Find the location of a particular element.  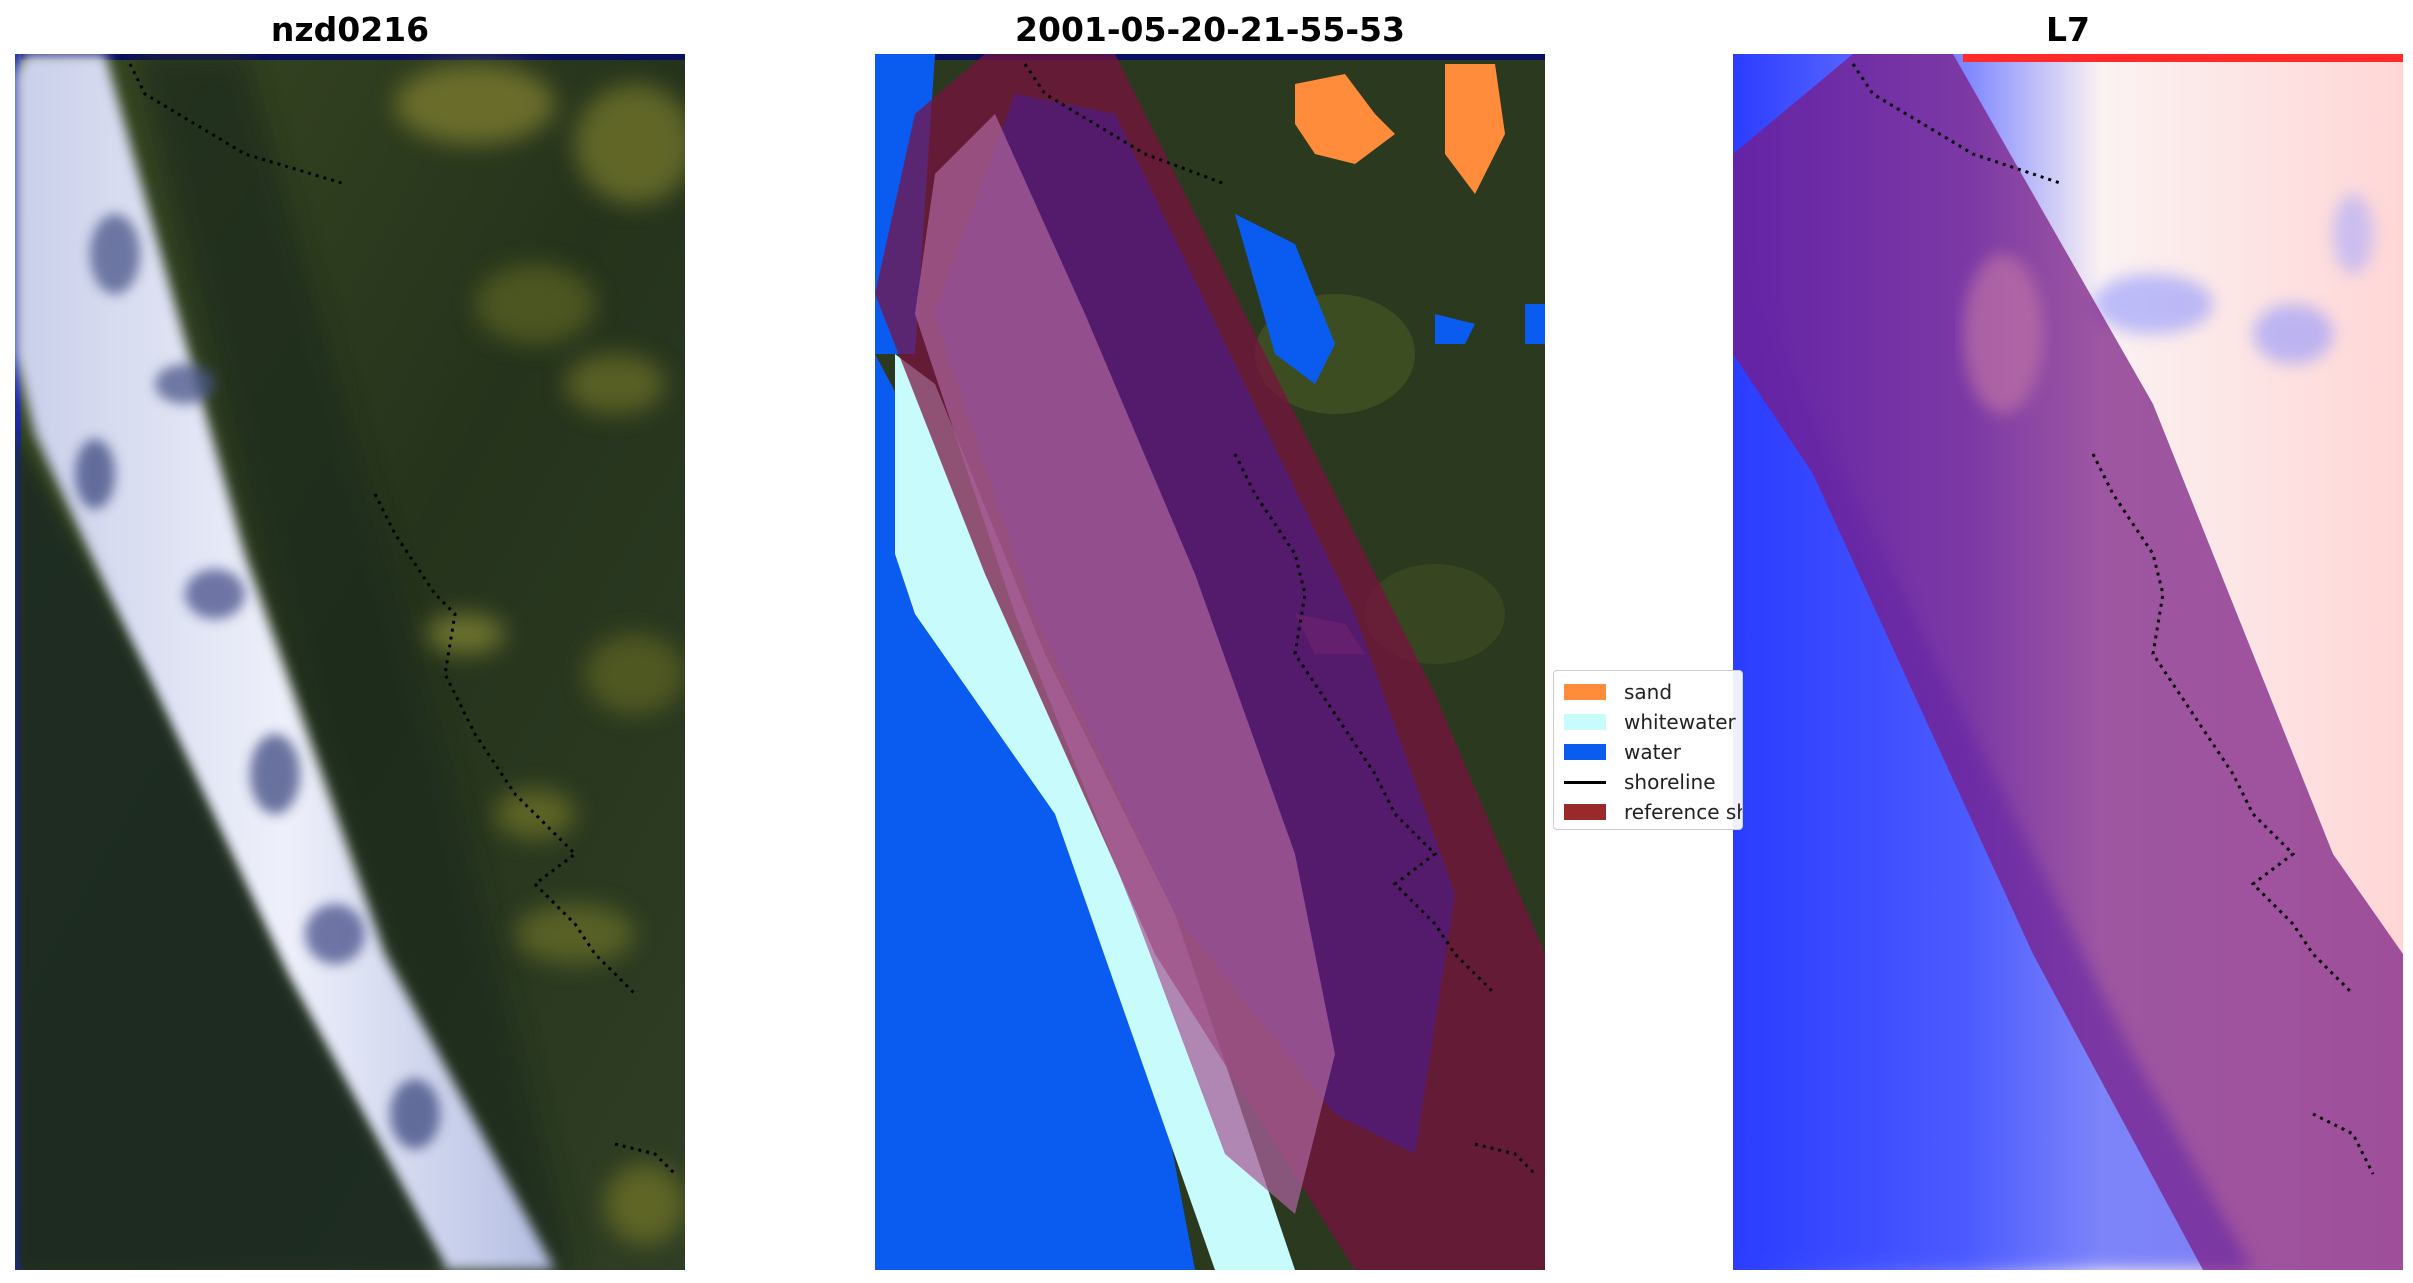

legend-item-whitewater: whitewater is located at coordinates (1653, 722).